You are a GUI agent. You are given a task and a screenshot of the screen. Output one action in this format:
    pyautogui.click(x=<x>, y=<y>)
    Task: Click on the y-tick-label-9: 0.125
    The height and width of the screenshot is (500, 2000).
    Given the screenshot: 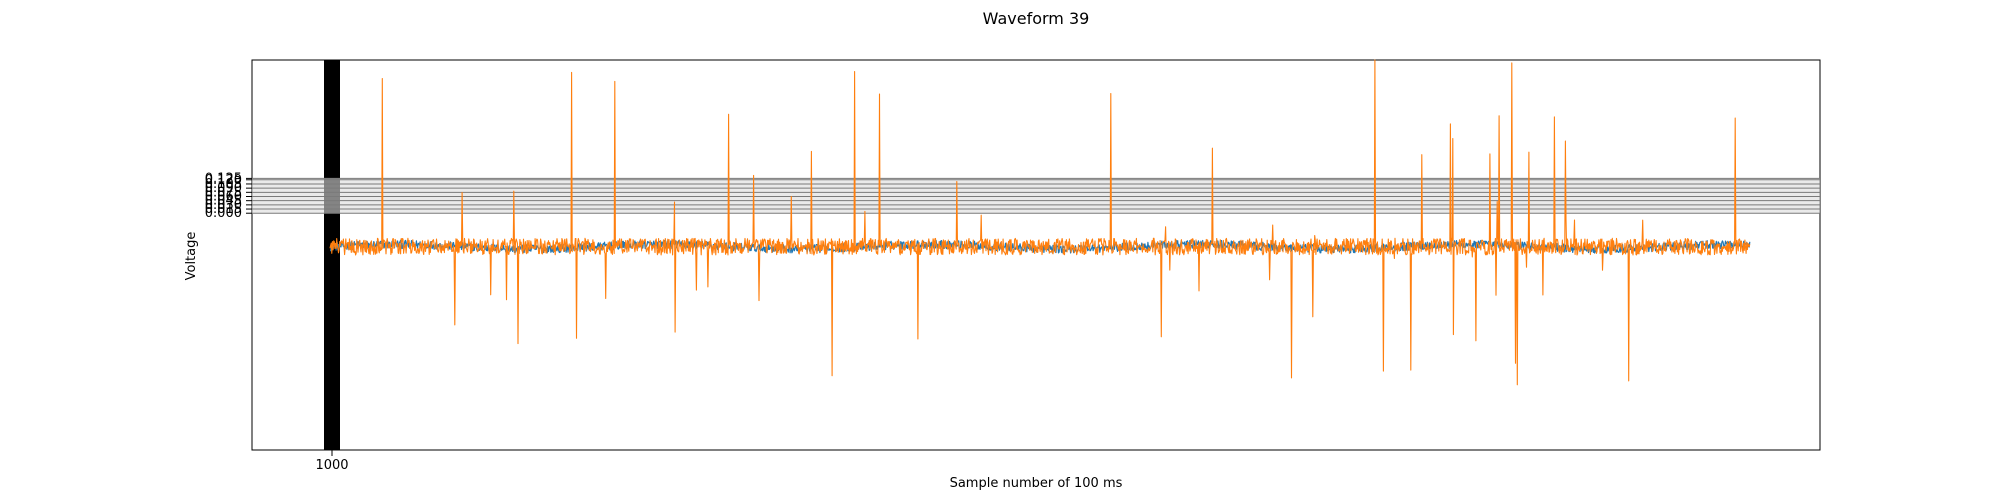 What is the action you would take?
    pyautogui.click(x=223, y=178)
    